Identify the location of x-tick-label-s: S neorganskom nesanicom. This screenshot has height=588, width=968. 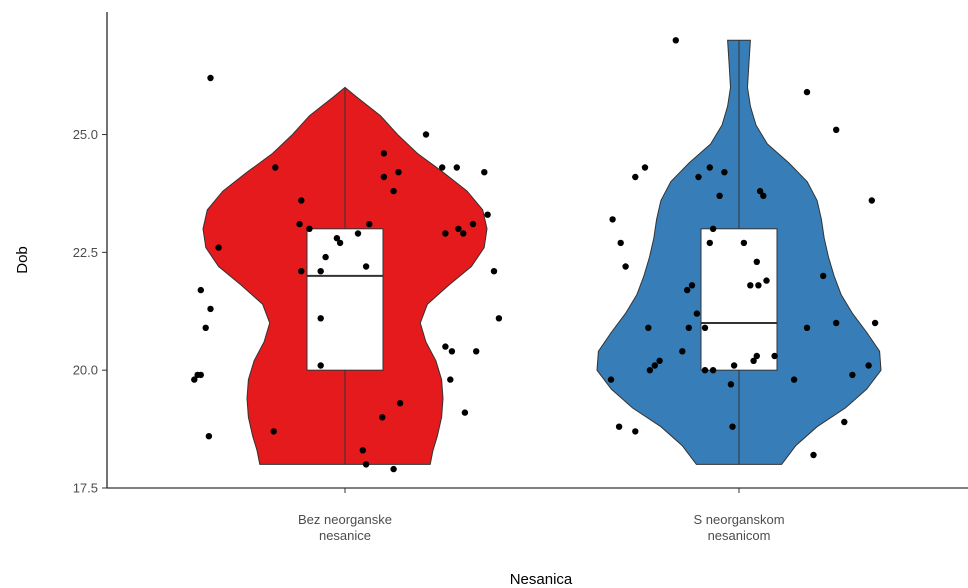
(738, 527).